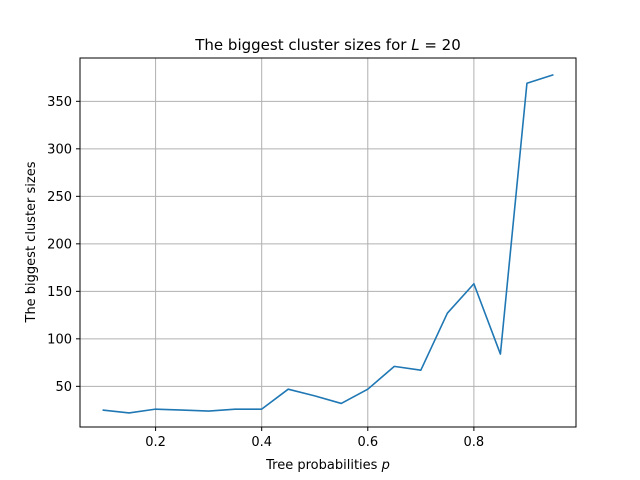 This screenshot has width=640, height=480. What do you see at coordinates (327, 465) in the screenshot?
I see `x-axis-label: Tree probabilities p` at bounding box center [327, 465].